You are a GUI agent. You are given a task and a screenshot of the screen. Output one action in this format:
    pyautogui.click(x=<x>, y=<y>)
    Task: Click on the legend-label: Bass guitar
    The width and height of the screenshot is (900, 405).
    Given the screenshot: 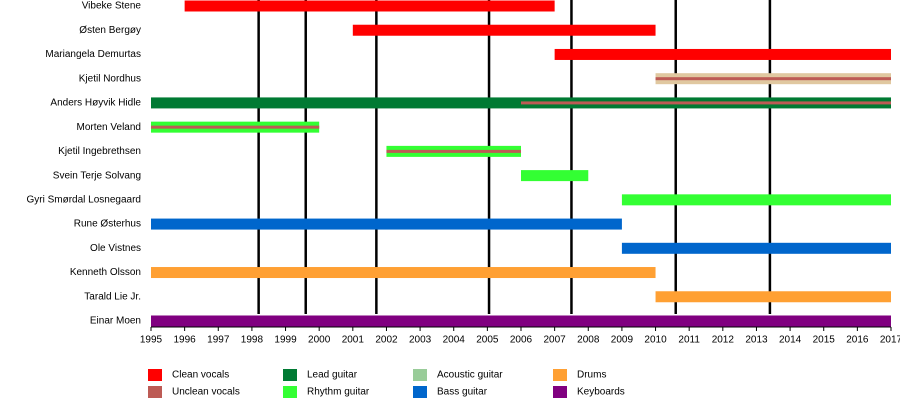 What is the action you would take?
    pyautogui.click(x=462, y=392)
    